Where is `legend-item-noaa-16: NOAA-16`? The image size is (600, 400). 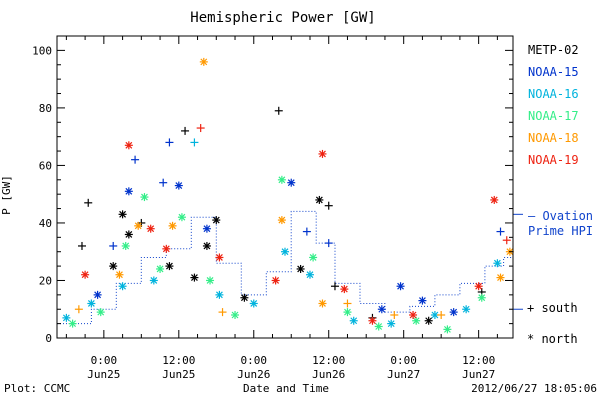
legend-item-noaa-16: NOAA-16 is located at coordinates (553, 94).